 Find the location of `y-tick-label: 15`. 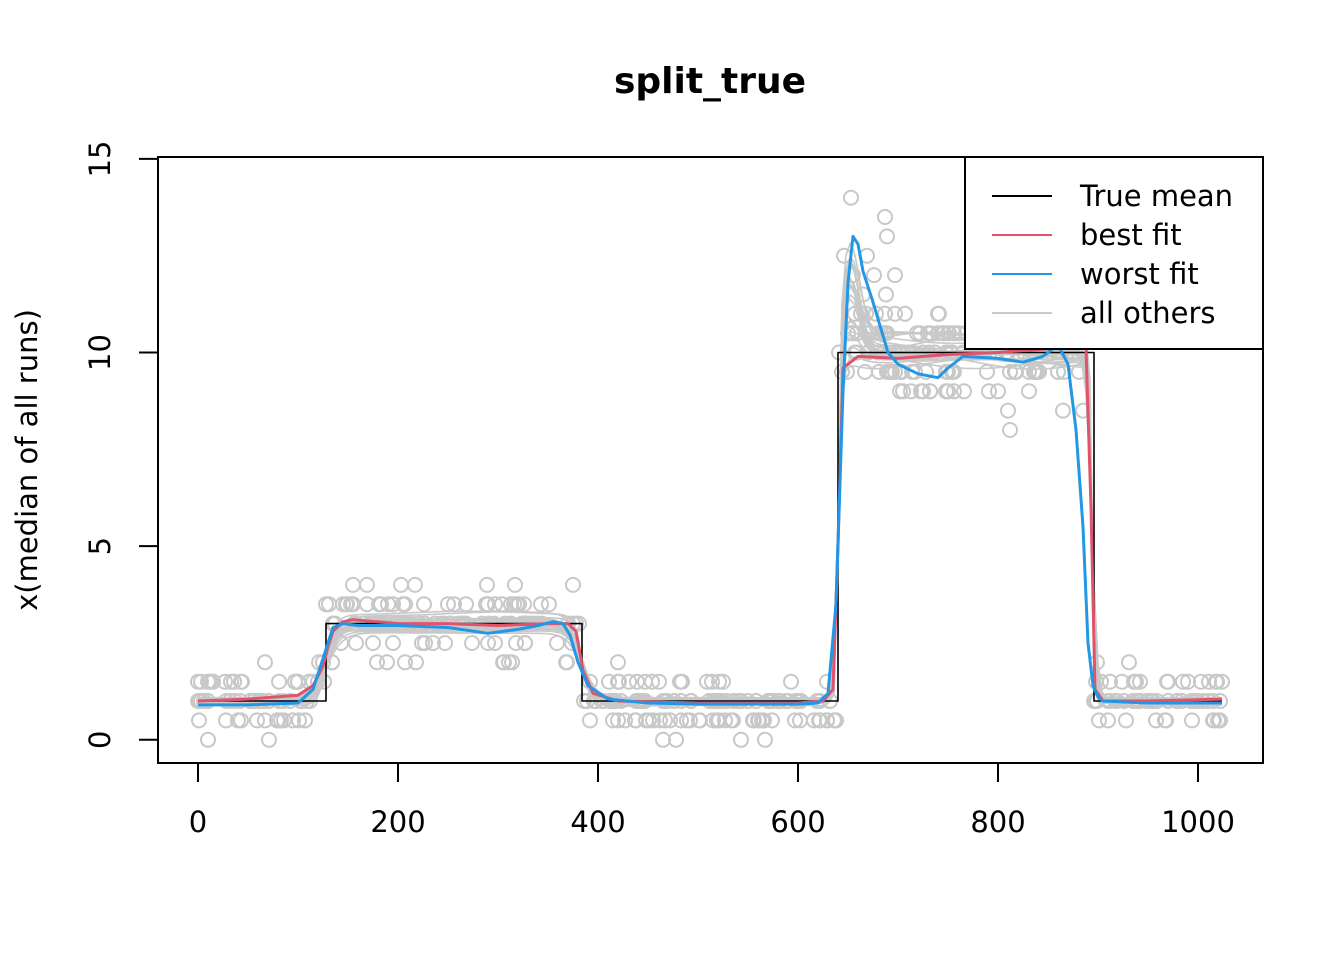

y-tick-label: 15 is located at coordinates (100, 158).